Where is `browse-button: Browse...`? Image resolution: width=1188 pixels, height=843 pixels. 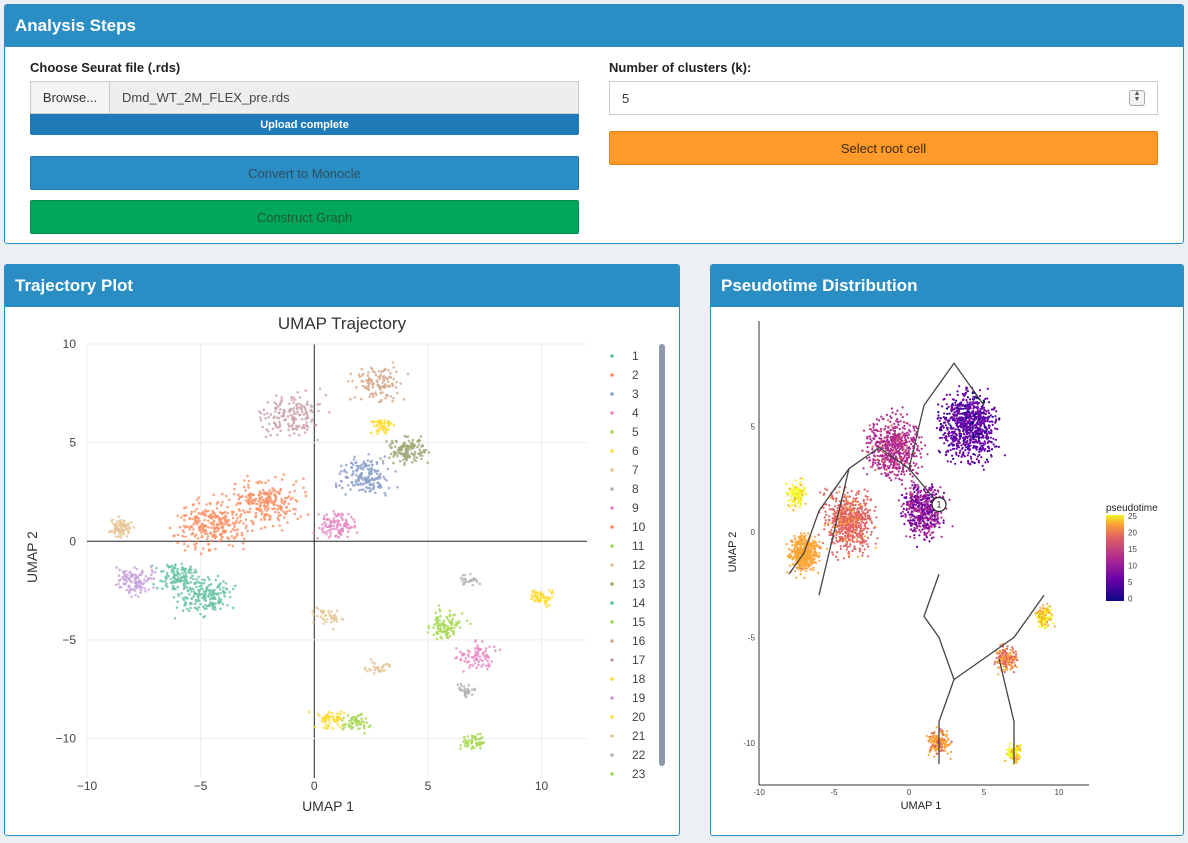 browse-button: Browse... is located at coordinates (70, 97).